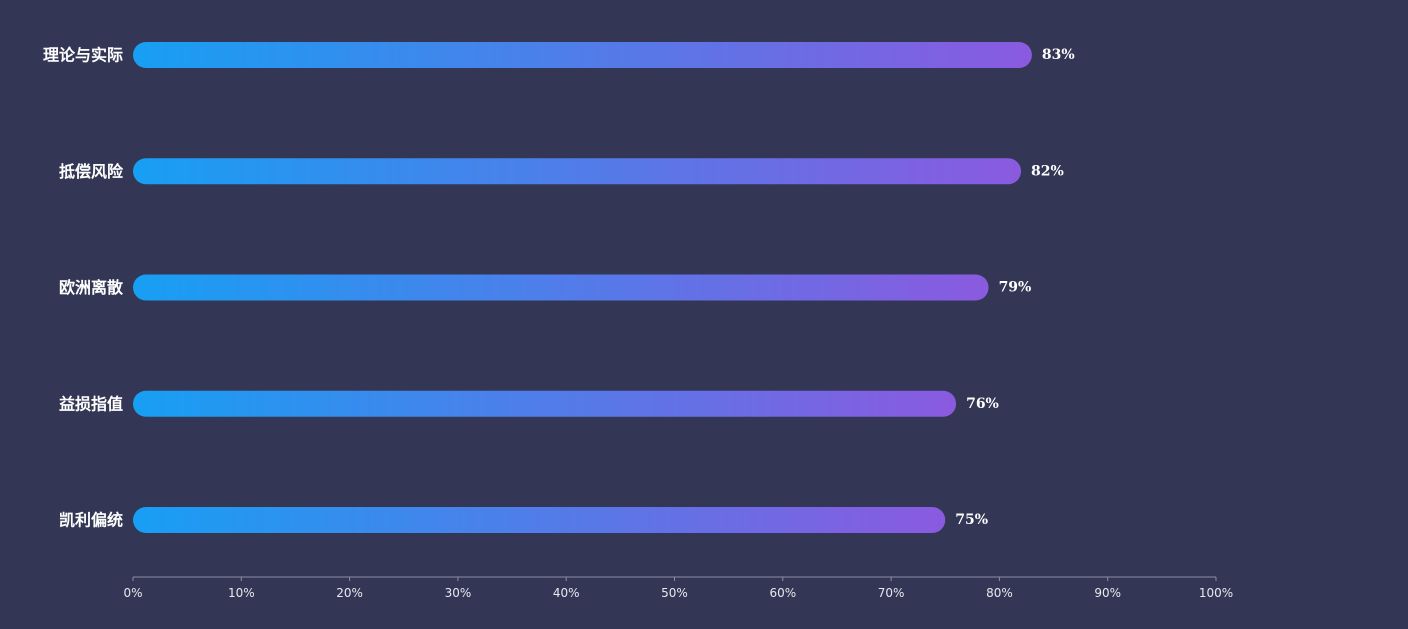  I want to click on x-tick-label: 40%, so click(566, 593).